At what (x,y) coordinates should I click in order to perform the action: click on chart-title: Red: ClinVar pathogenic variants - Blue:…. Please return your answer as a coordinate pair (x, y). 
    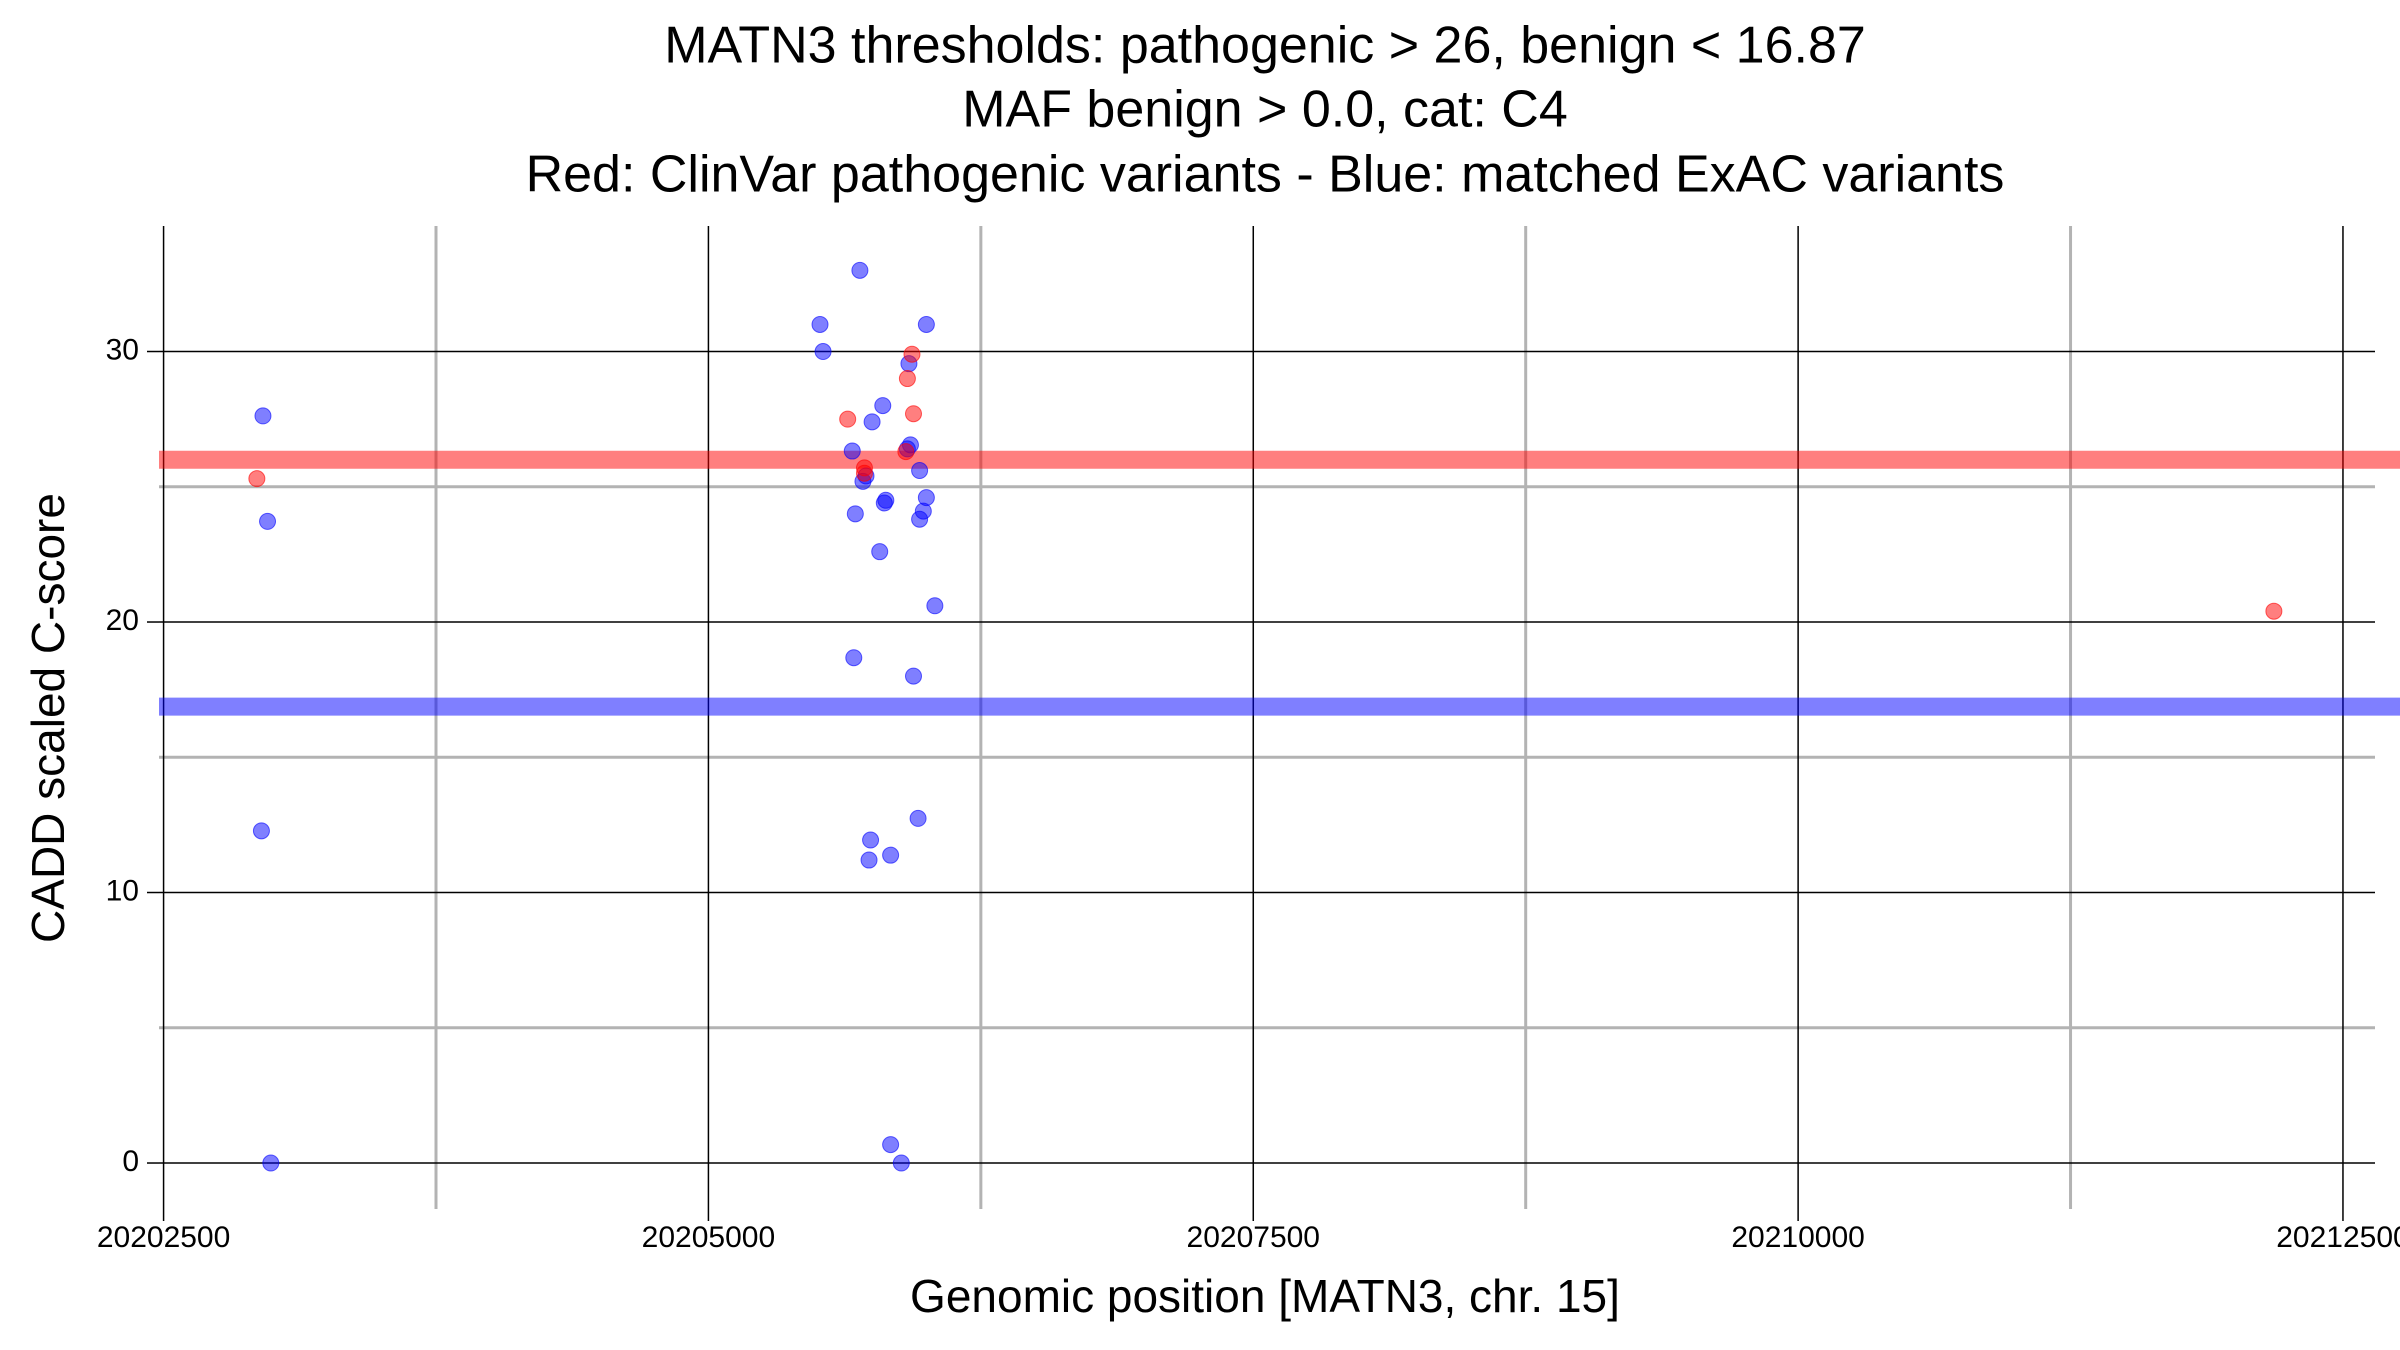
    Looking at the image, I should click on (1265, 175).